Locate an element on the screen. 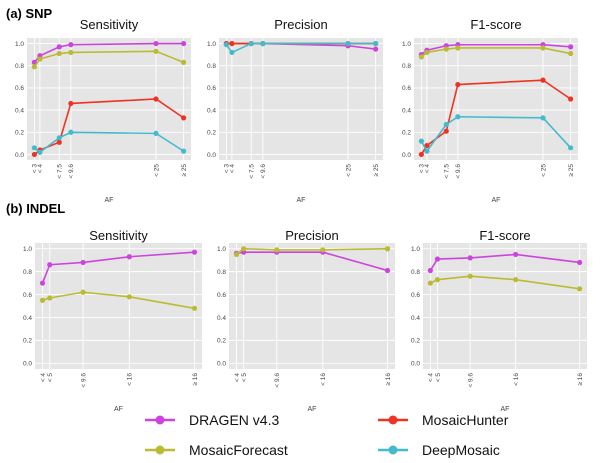 Image resolution: width=613 pixels, height=463 pixels. legend-label: DeepMosaic is located at coordinates (461, 450).